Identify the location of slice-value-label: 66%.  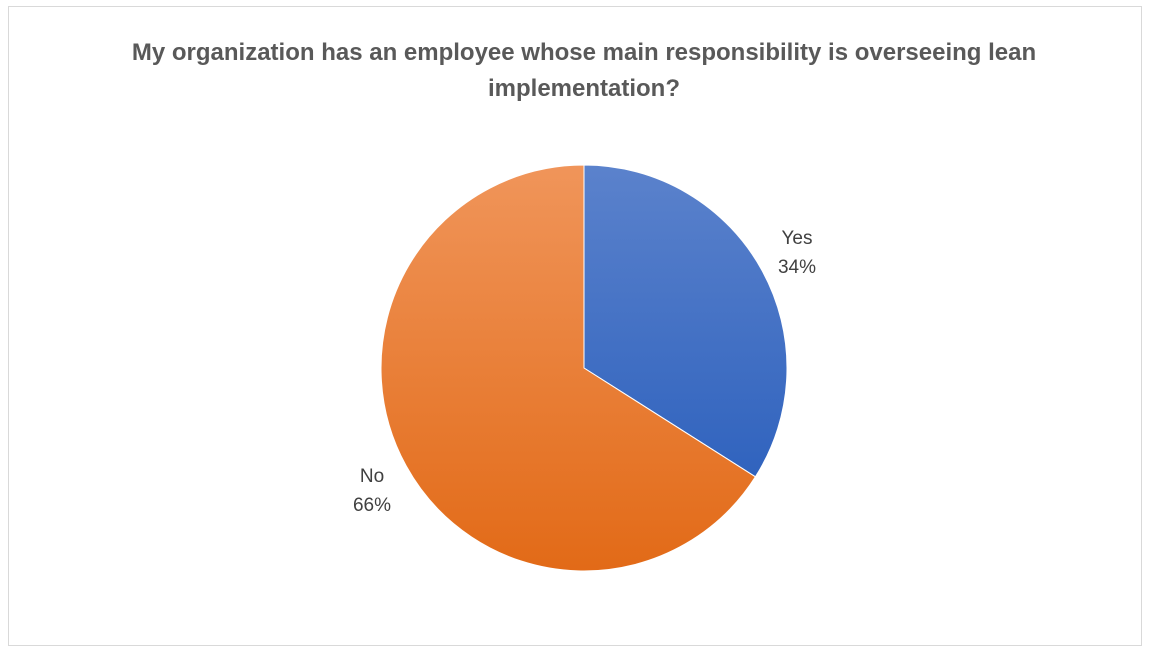
(372, 505).